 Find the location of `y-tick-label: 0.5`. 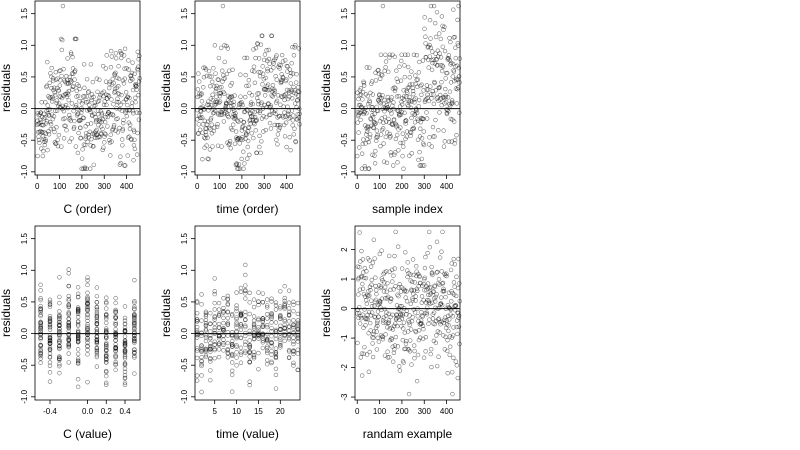

y-tick-label: 0.5 is located at coordinates (184, 77).